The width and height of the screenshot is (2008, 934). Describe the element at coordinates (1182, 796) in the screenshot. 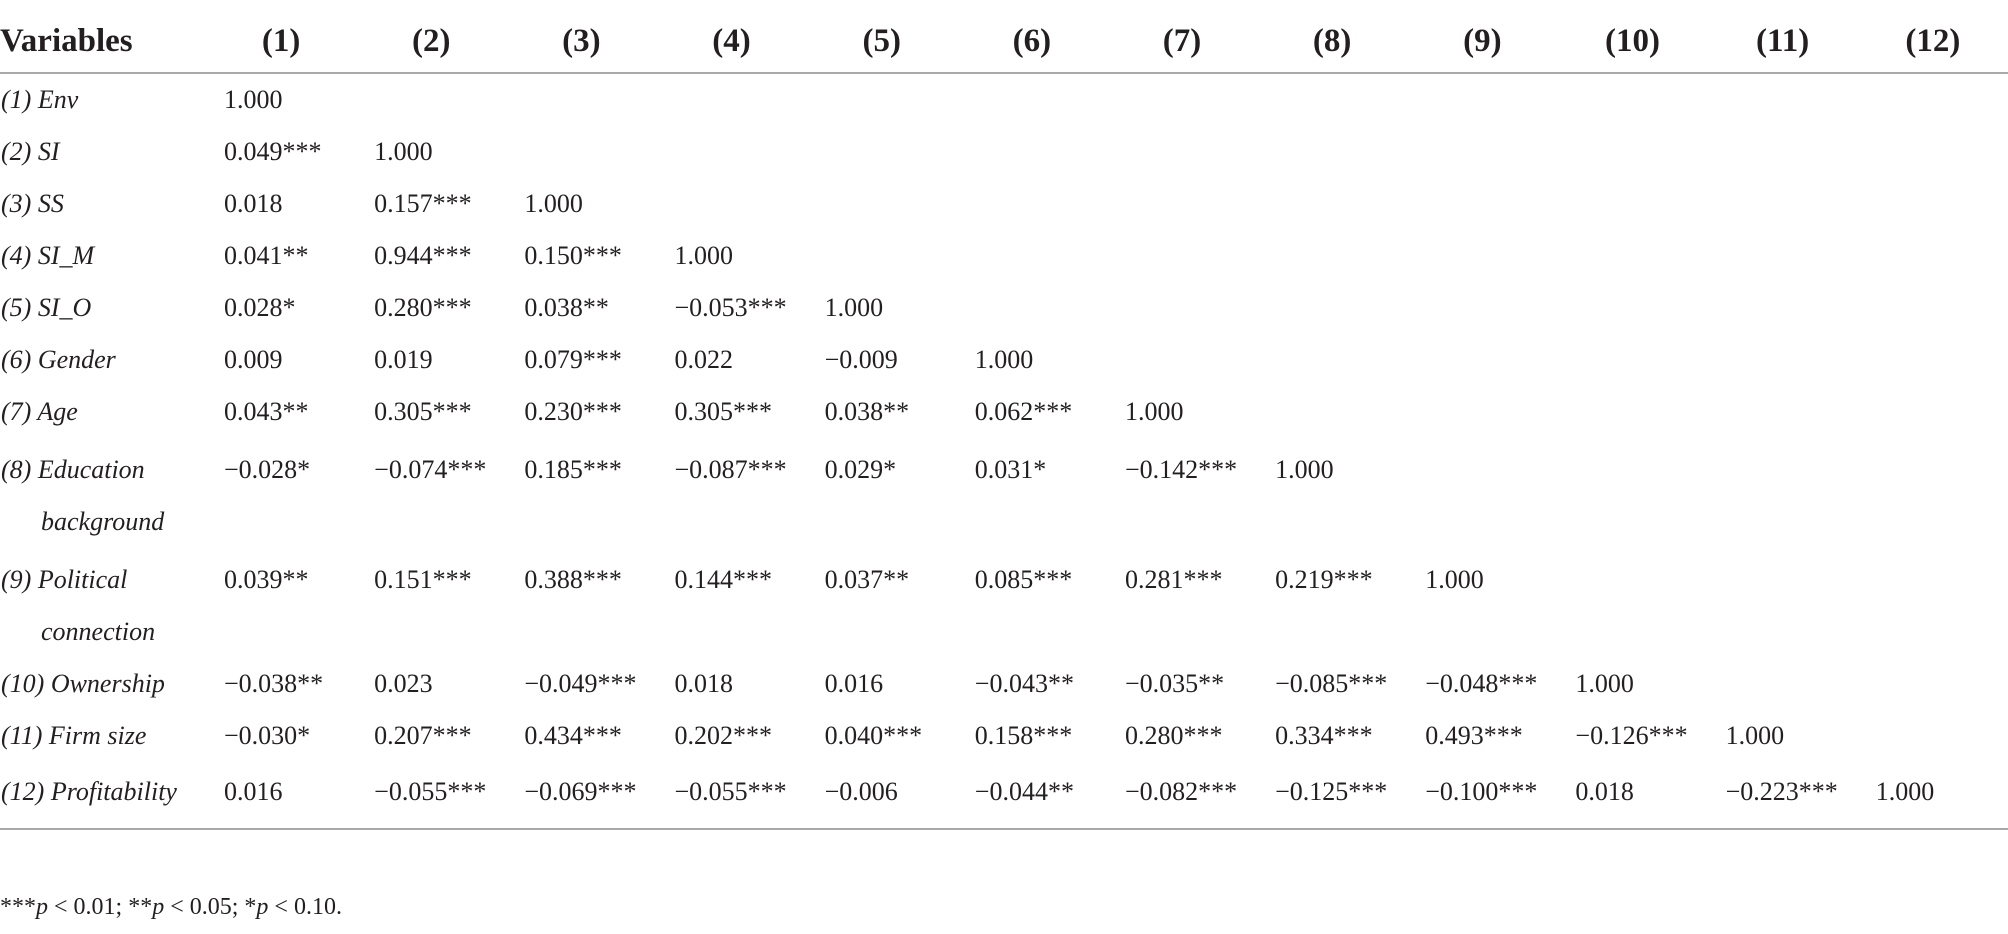

I see `table-cell: −0.082***` at that location.